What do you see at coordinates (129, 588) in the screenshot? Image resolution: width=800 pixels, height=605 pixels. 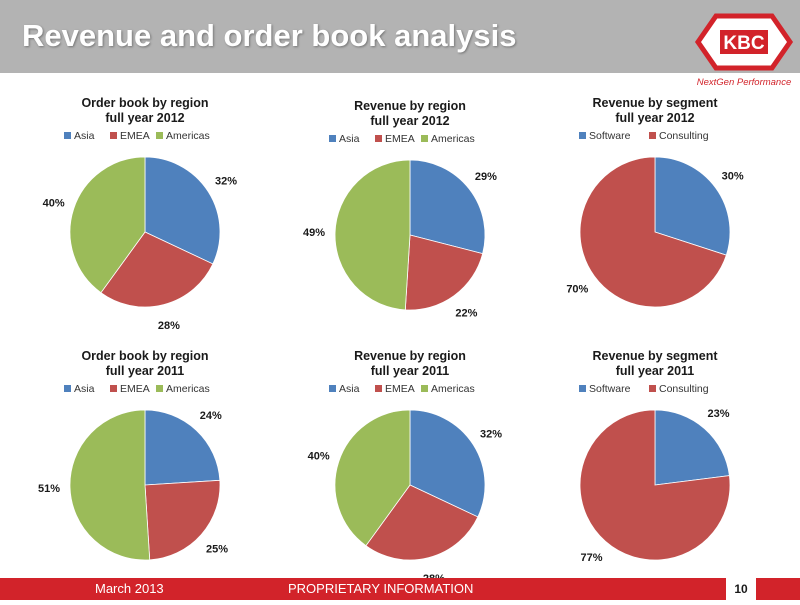 I see `footer-date: March 2013` at bounding box center [129, 588].